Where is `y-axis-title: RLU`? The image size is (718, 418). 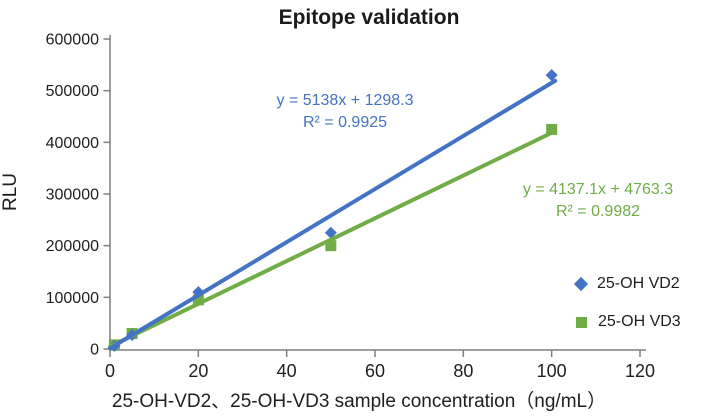
y-axis-title: RLU is located at coordinates (10, 192).